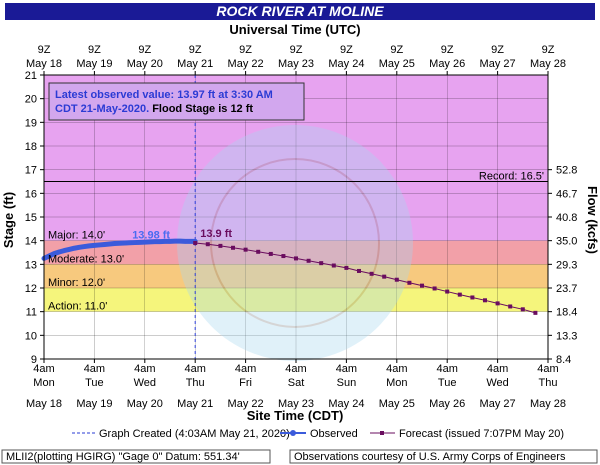 The height and width of the screenshot is (465, 600). Describe the element at coordinates (44, 64) in the screenshot. I see `top-tick-date: May 18` at that location.